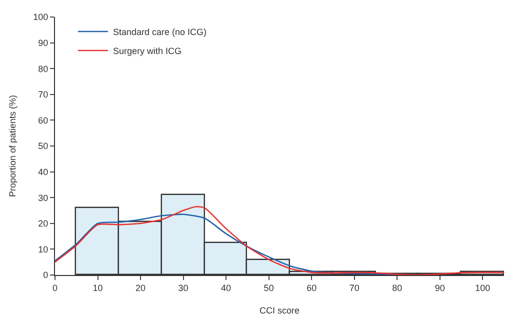 The height and width of the screenshot is (326, 518). Describe the element at coordinates (97, 287) in the screenshot. I see `x-tick-label: 10` at that location.